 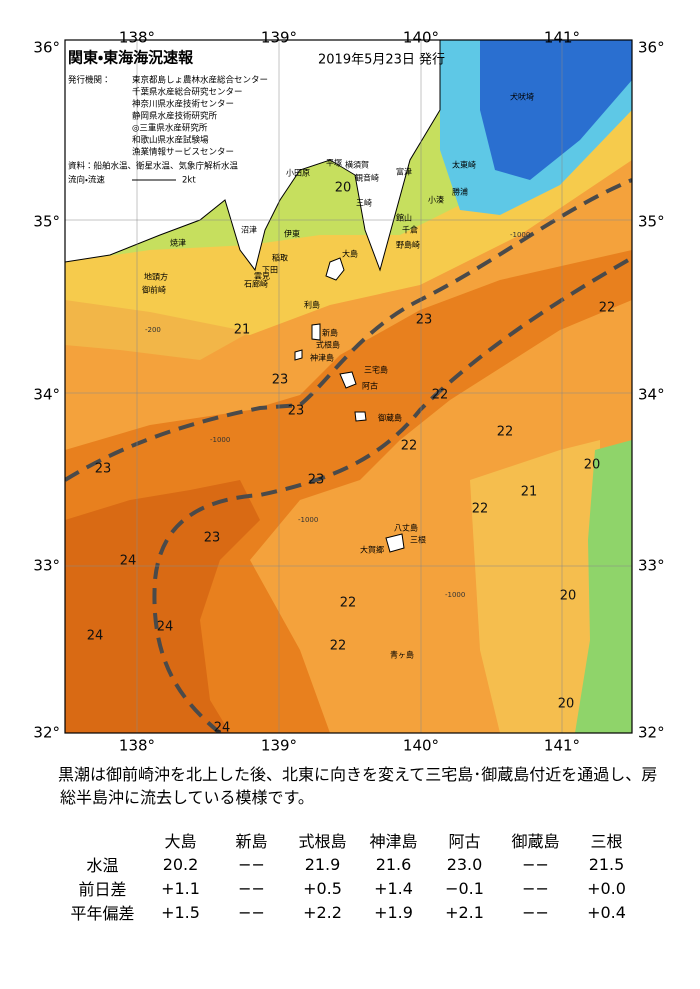 I want to click on place: 三崎, so click(x=364, y=203).